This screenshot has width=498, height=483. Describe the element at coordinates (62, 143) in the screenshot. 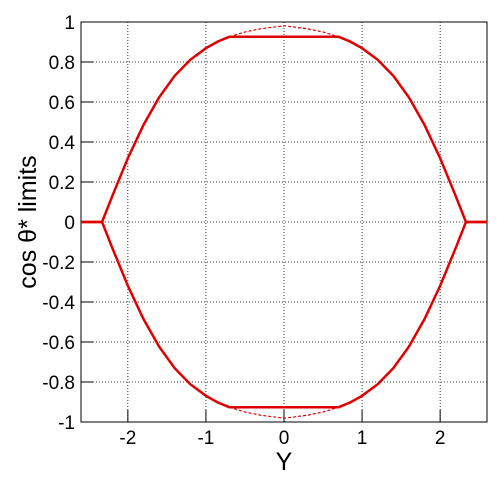

I see `y-tick-label: 0.4` at that location.